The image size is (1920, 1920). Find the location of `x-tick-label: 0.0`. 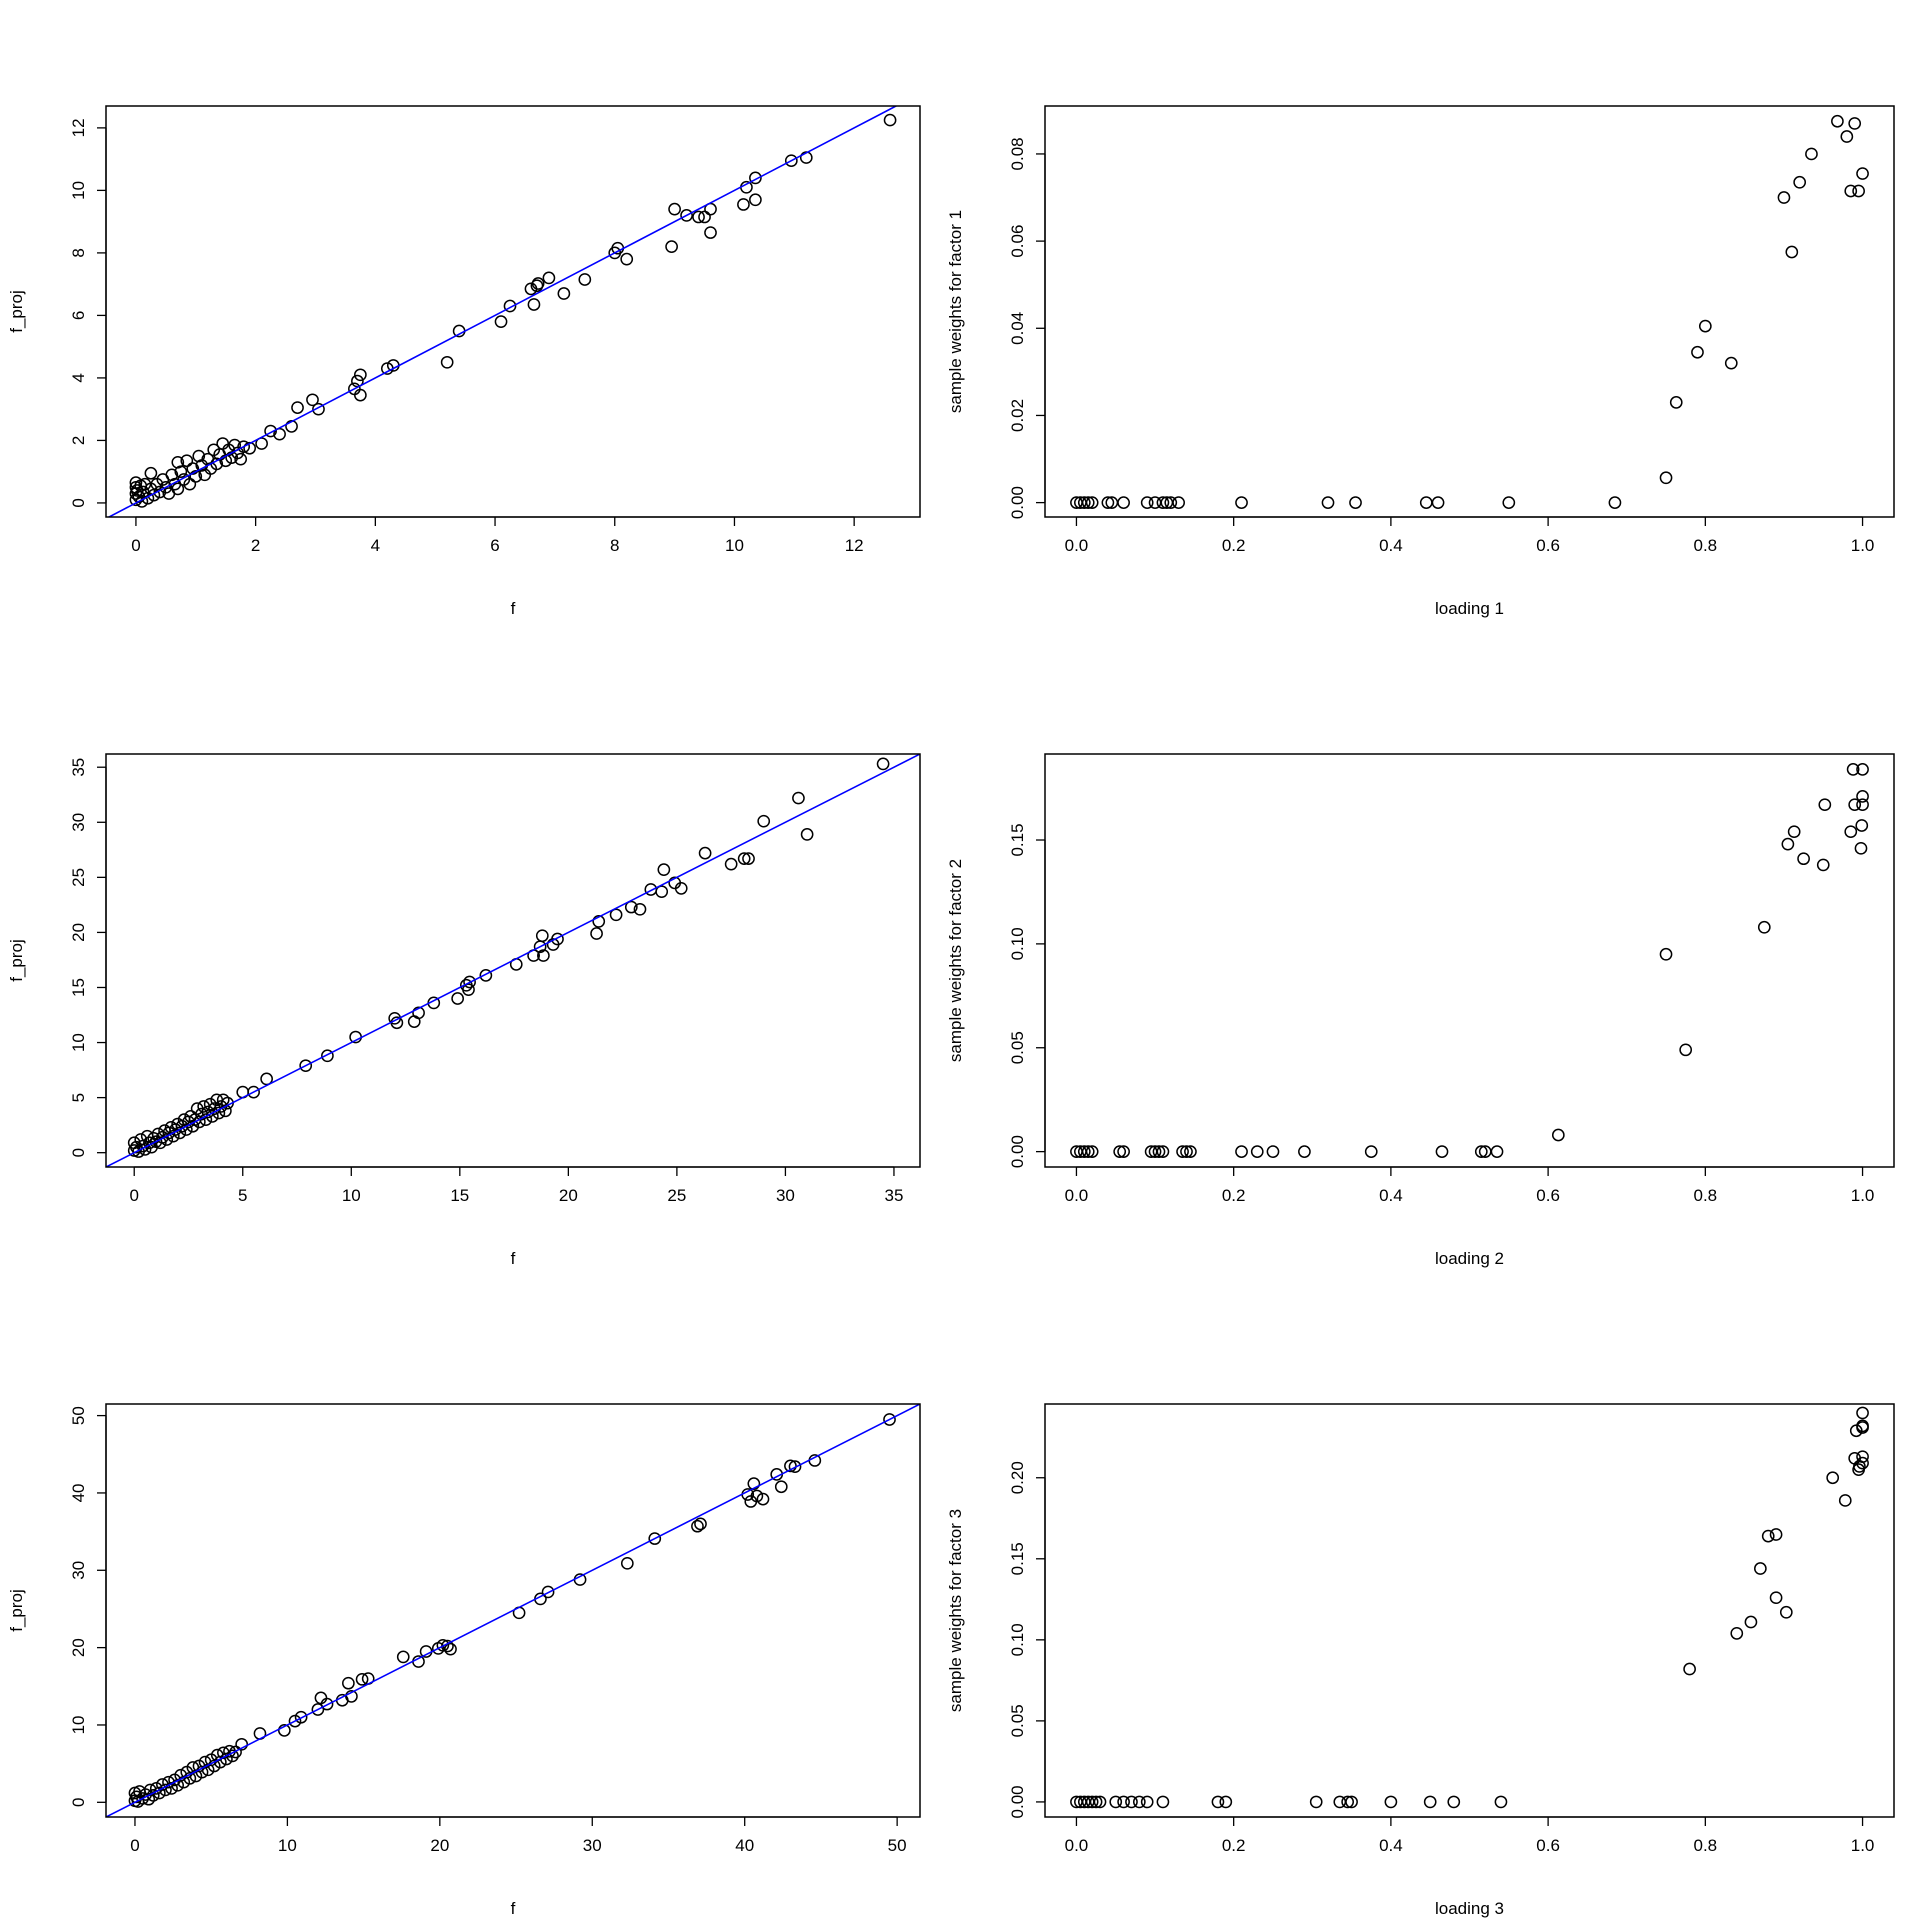

x-tick-label: 0.0 is located at coordinates (1077, 1845).